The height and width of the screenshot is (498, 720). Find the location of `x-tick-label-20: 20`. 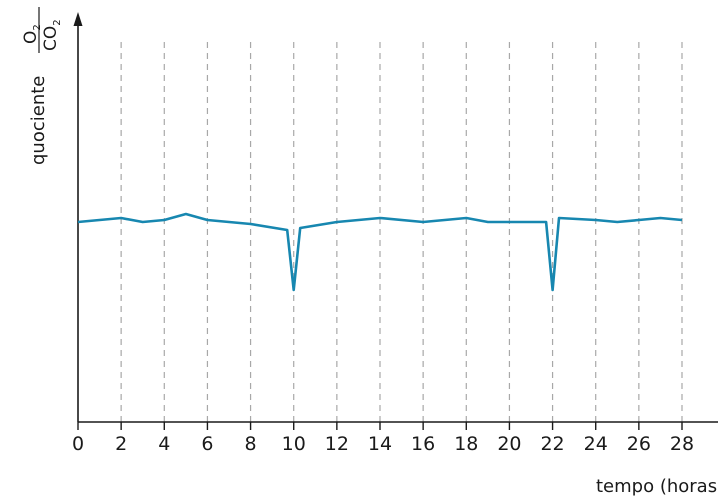

x-tick-label-20: 20 is located at coordinates (509, 444).